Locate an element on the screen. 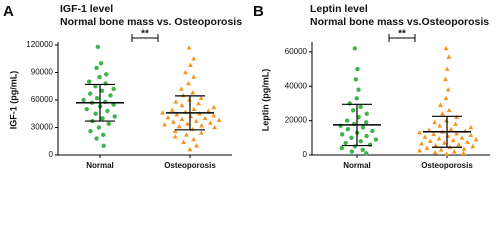  y-tick-label: 40000 is located at coordinates (296, 85).